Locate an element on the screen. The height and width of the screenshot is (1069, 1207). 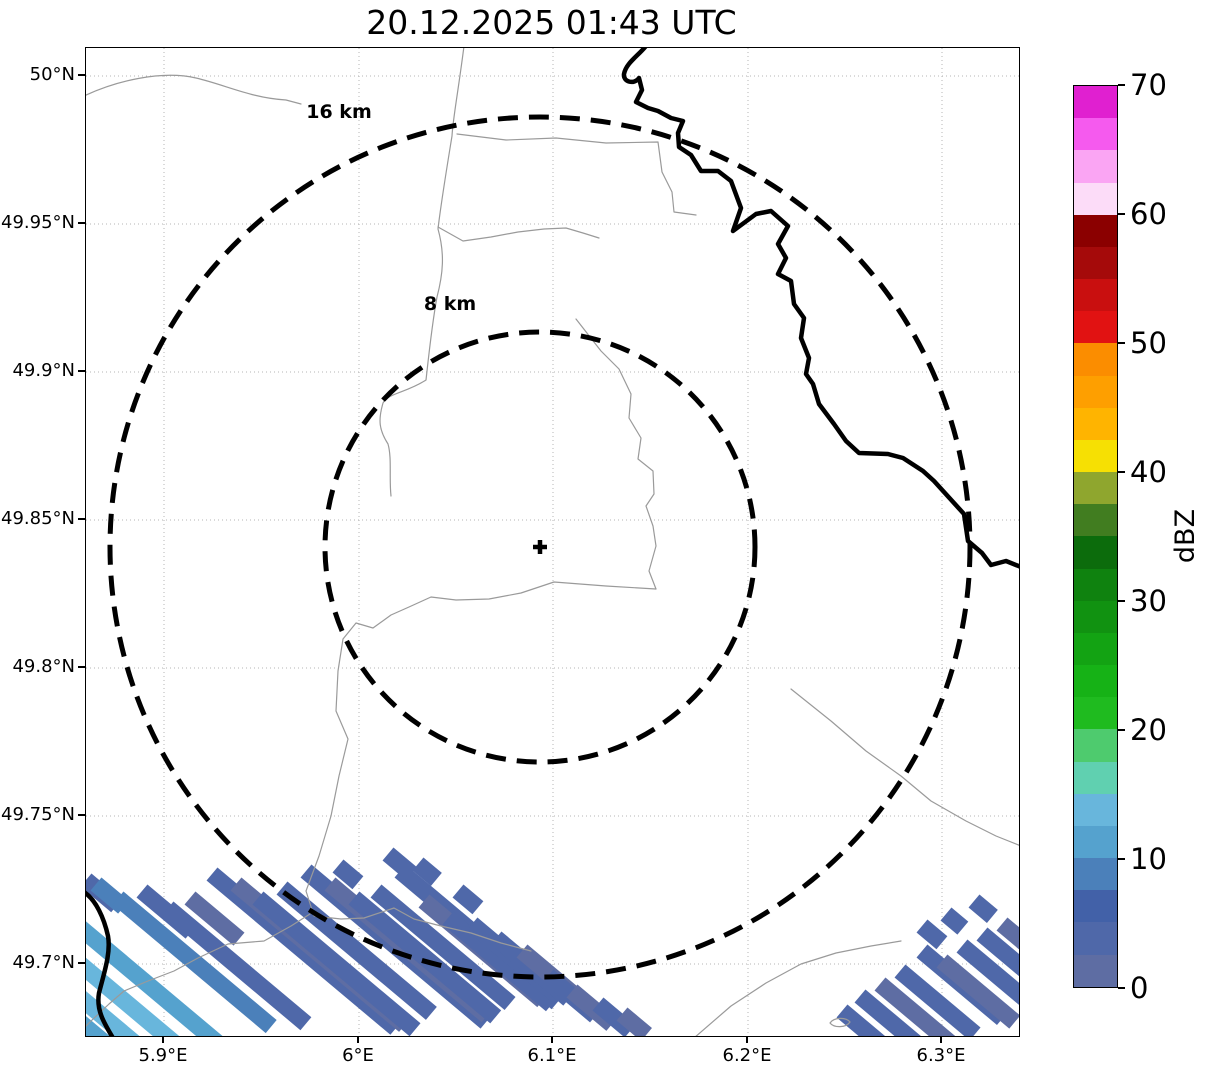
colorbar-segment-40-42.5 is located at coordinates (1095, 456).